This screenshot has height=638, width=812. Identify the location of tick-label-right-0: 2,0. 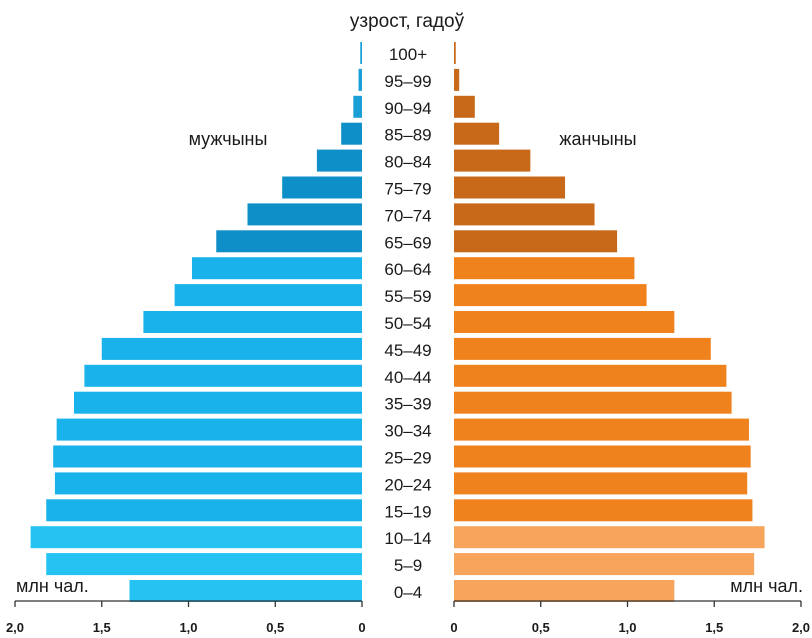
(801, 627).